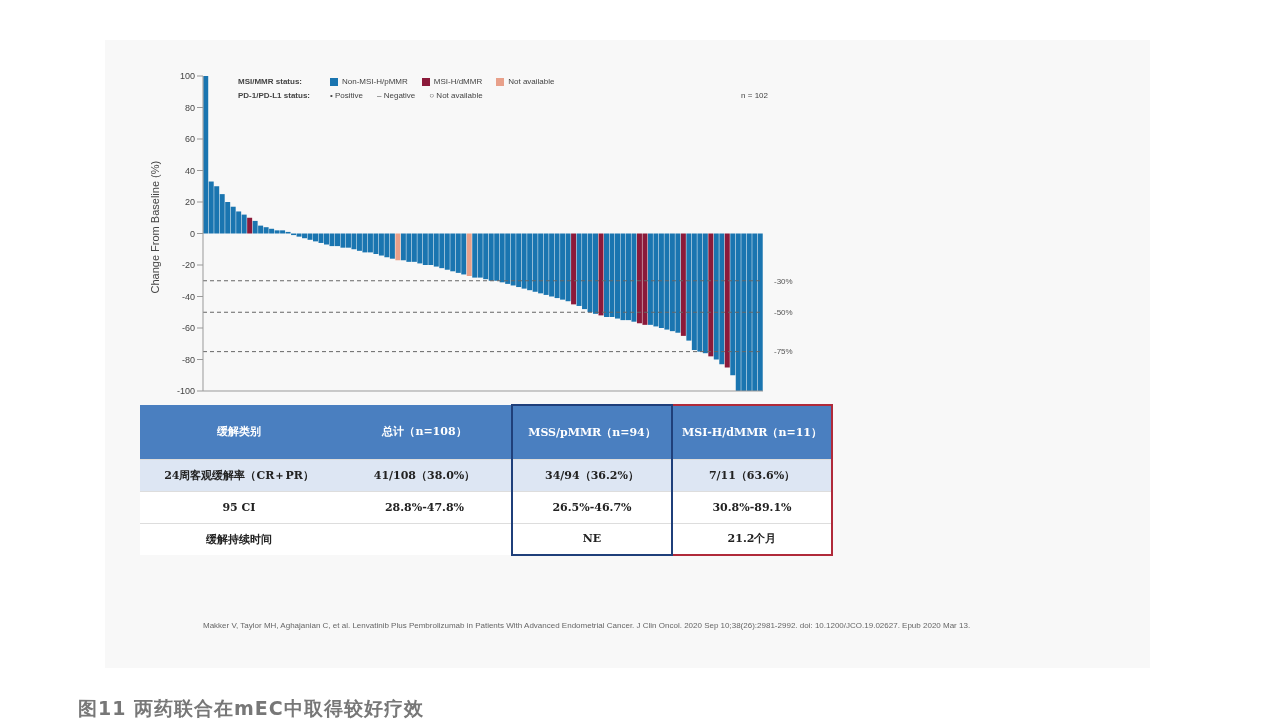  I want to click on text: 34/94（36.2%）, so click(592, 475).